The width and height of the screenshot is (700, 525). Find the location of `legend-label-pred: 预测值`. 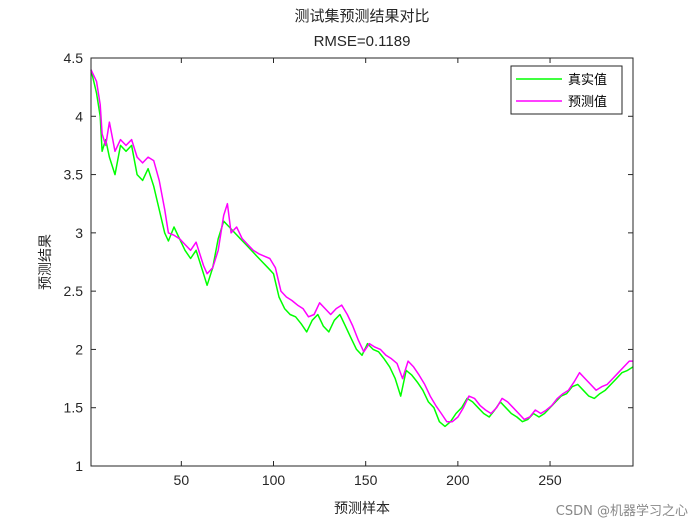

legend-label-pred: 预测值 is located at coordinates (587, 102).